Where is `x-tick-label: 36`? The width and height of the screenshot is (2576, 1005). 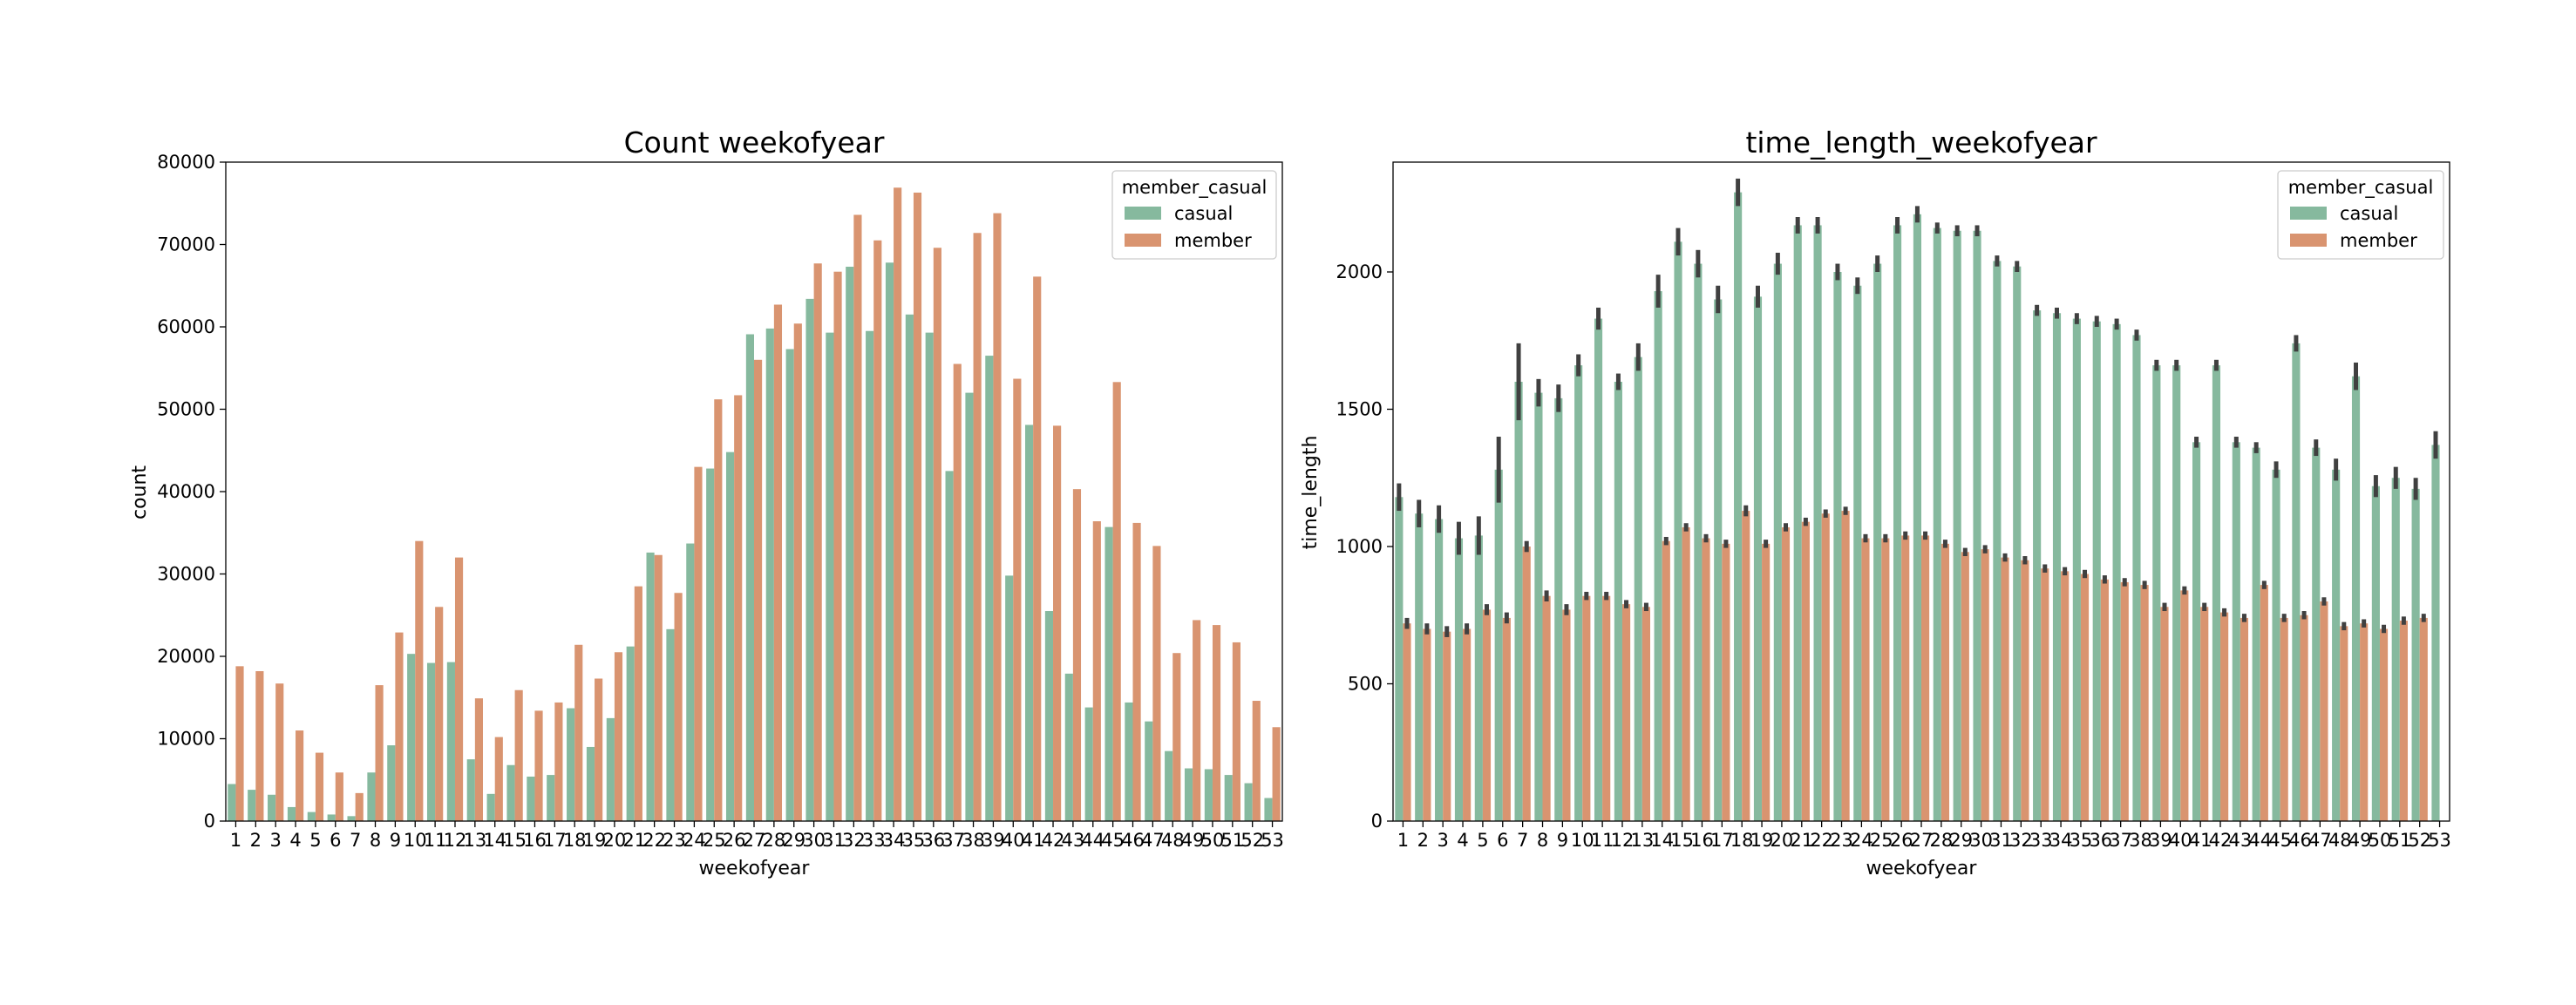
x-tick-label: 36 is located at coordinates (933, 840).